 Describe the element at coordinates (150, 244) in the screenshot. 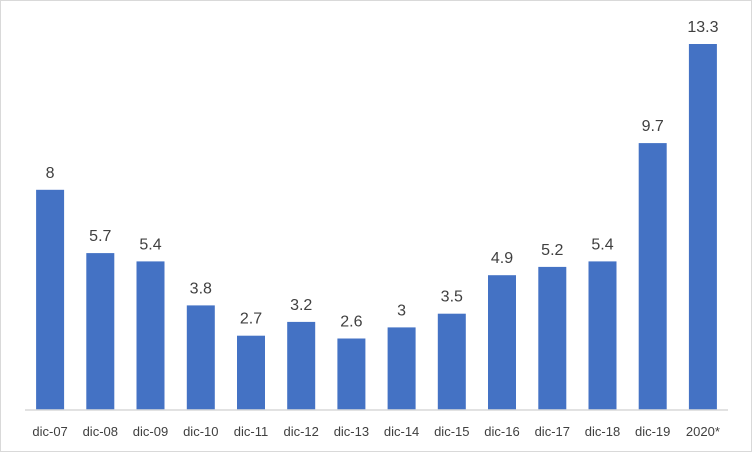

I see `data-label-dic-09: 5.4` at that location.